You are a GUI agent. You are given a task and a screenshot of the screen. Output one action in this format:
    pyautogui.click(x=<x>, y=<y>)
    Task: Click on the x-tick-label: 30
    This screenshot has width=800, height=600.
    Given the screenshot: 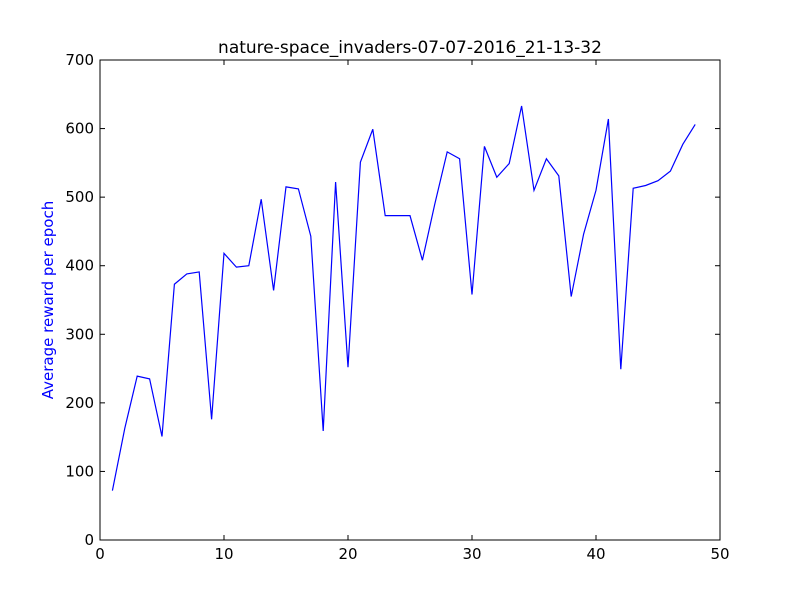 What is the action you would take?
    pyautogui.click(x=471, y=554)
    